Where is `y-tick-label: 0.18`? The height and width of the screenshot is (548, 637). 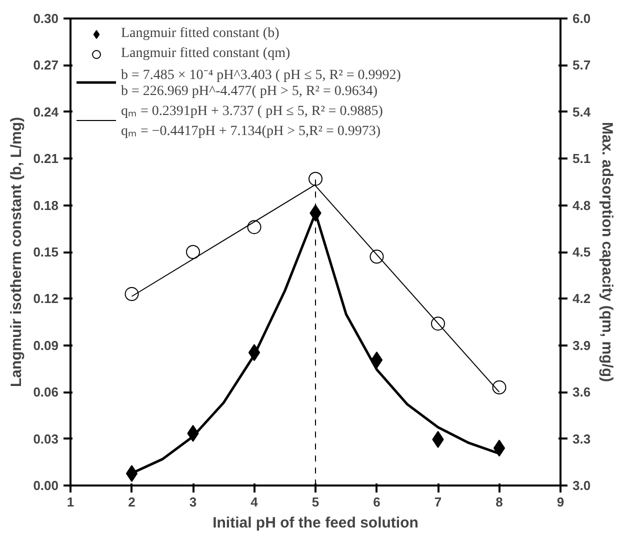
y-tick-label: 0.18 is located at coordinates (46, 205).